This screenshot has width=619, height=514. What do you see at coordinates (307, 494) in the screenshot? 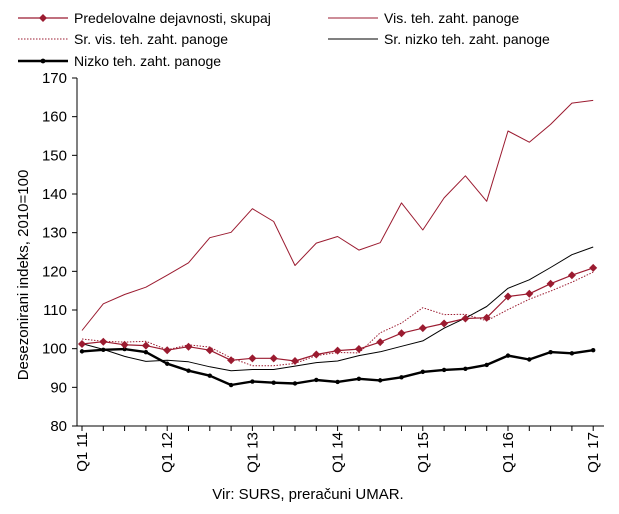
I see `source-note: Vir: SURS, preračuni UMAR.` at bounding box center [307, 494].